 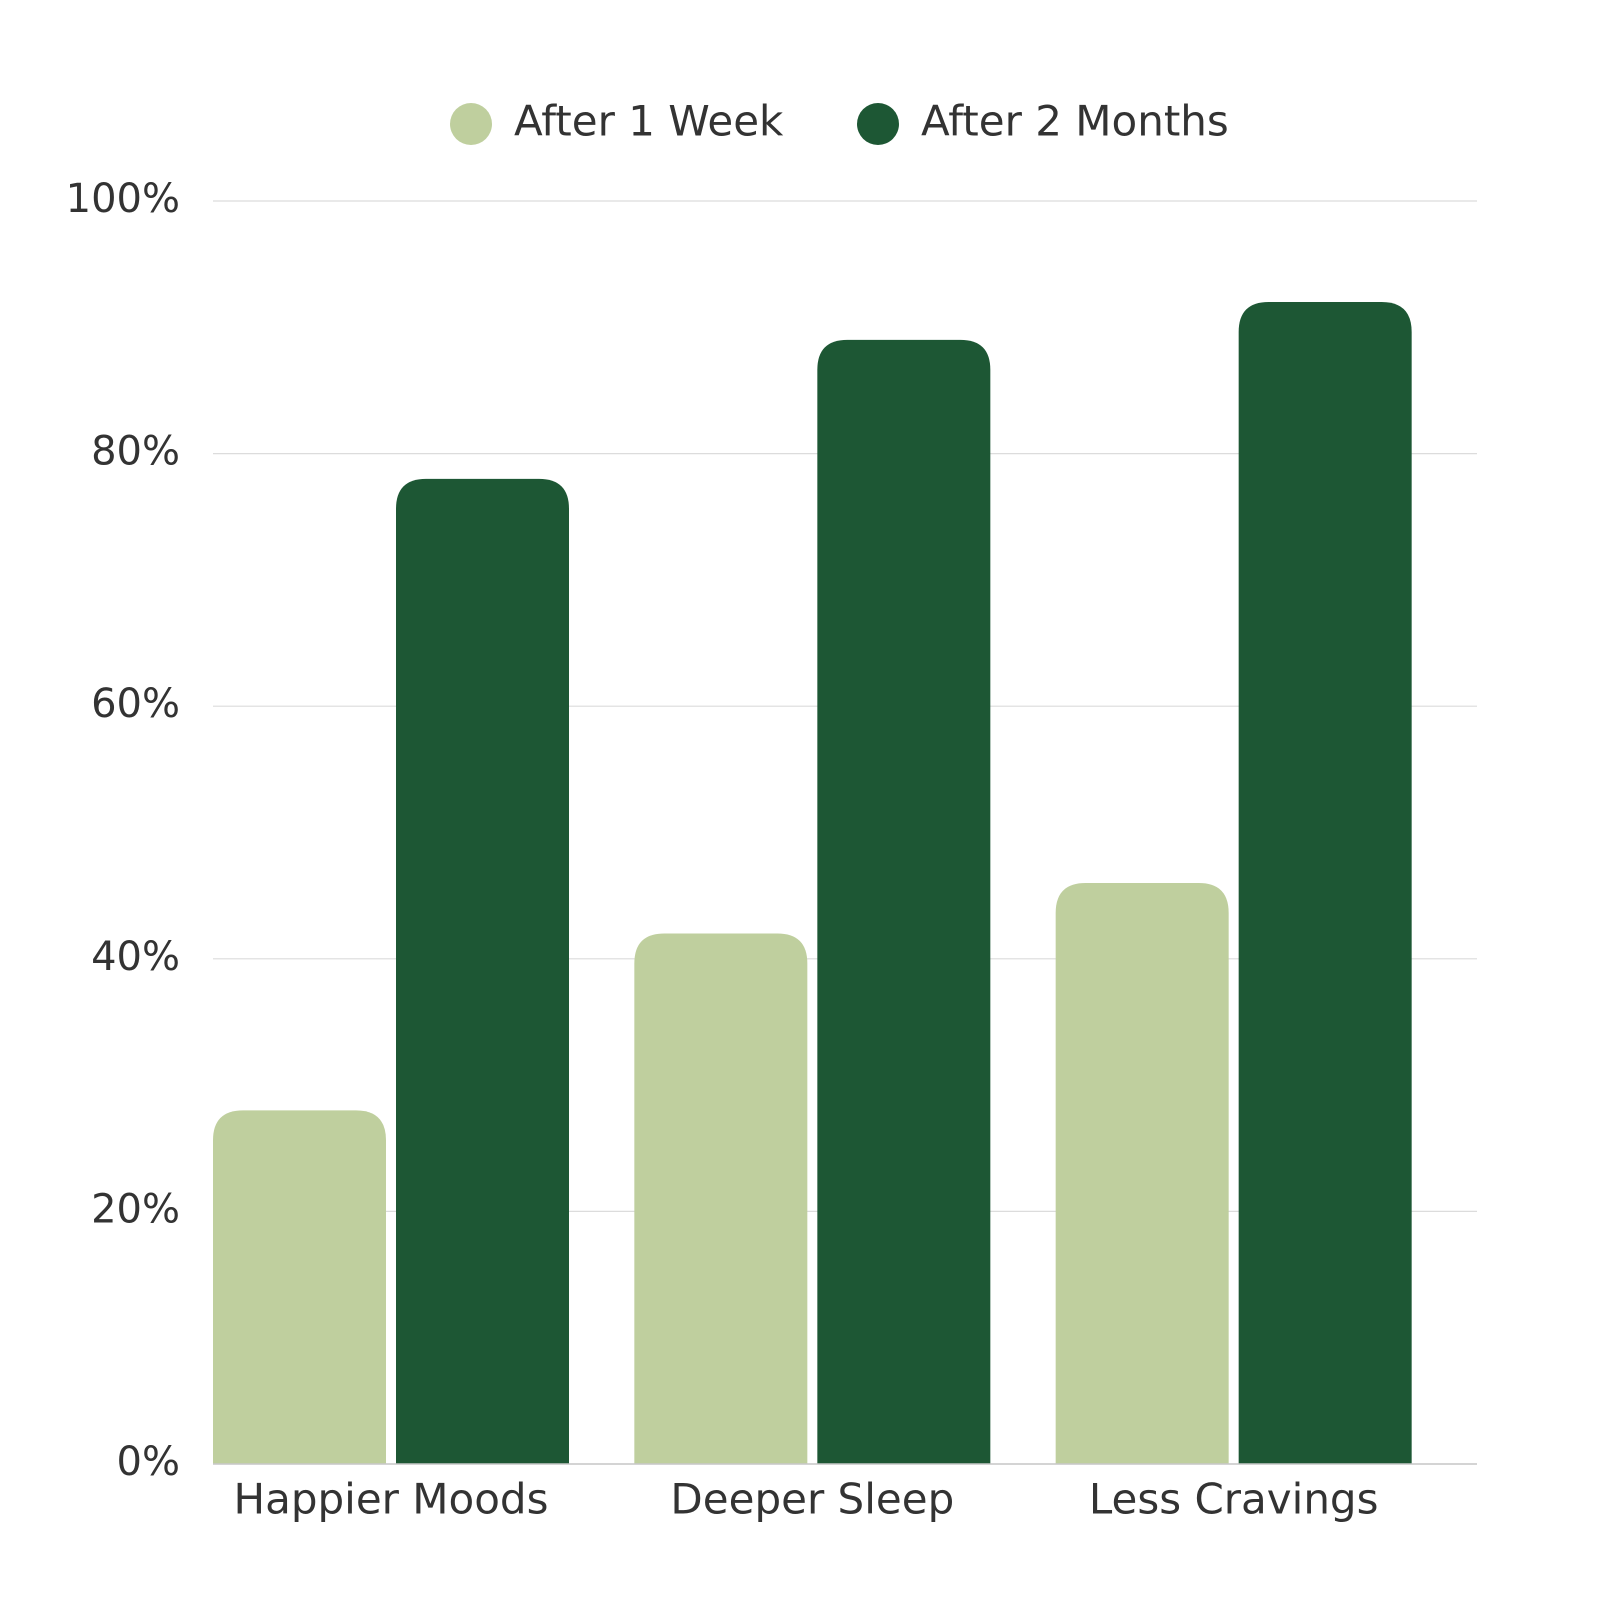 I want to click on bar-after-1-week-deeper-sleep, so click(x=721, y=1198).